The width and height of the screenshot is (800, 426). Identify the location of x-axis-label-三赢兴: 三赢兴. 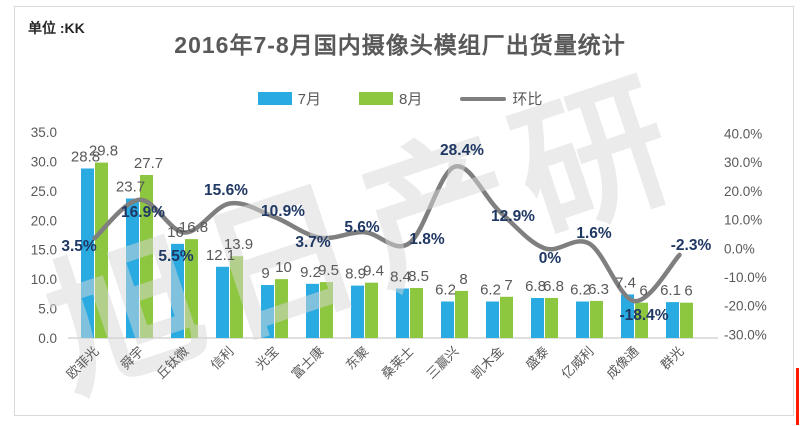
(442, 363).